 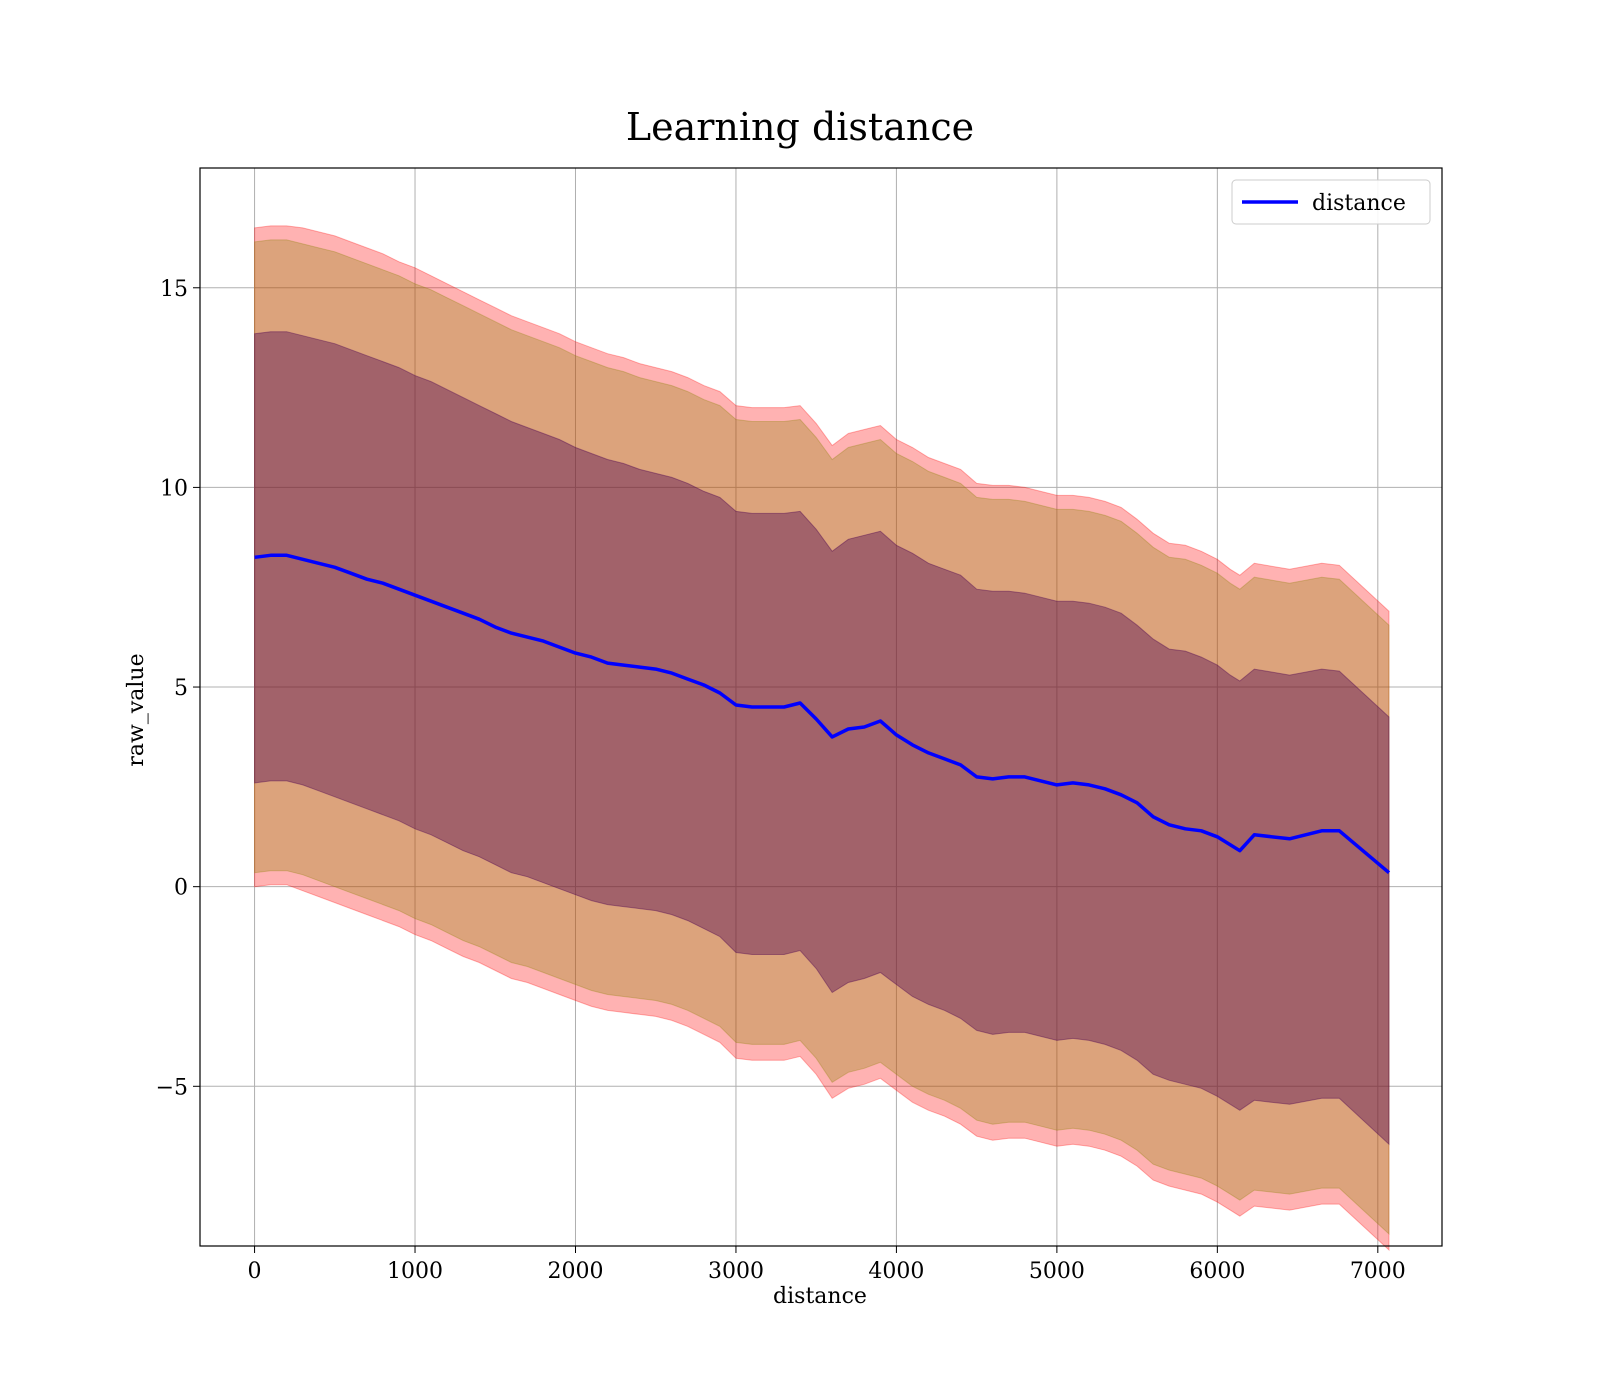 I want to click on x-tick-label: 2000, so click(x=575, y=1271).